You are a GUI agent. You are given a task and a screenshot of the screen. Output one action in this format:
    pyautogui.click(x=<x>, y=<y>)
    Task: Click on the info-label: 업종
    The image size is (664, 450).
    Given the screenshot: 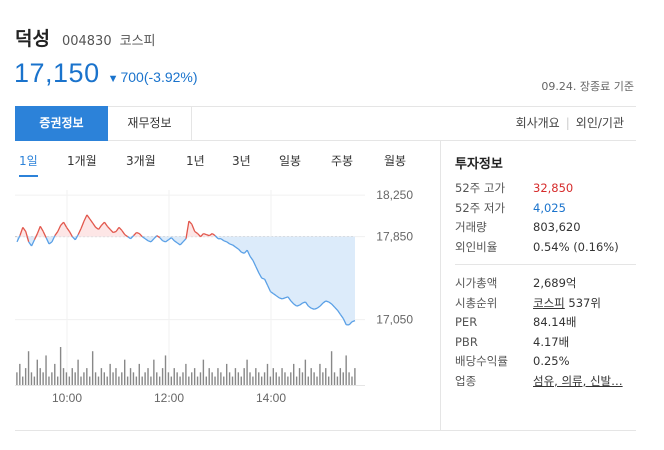 What is the action you would take?
    pyautogui.click(x=466, y=380)
    